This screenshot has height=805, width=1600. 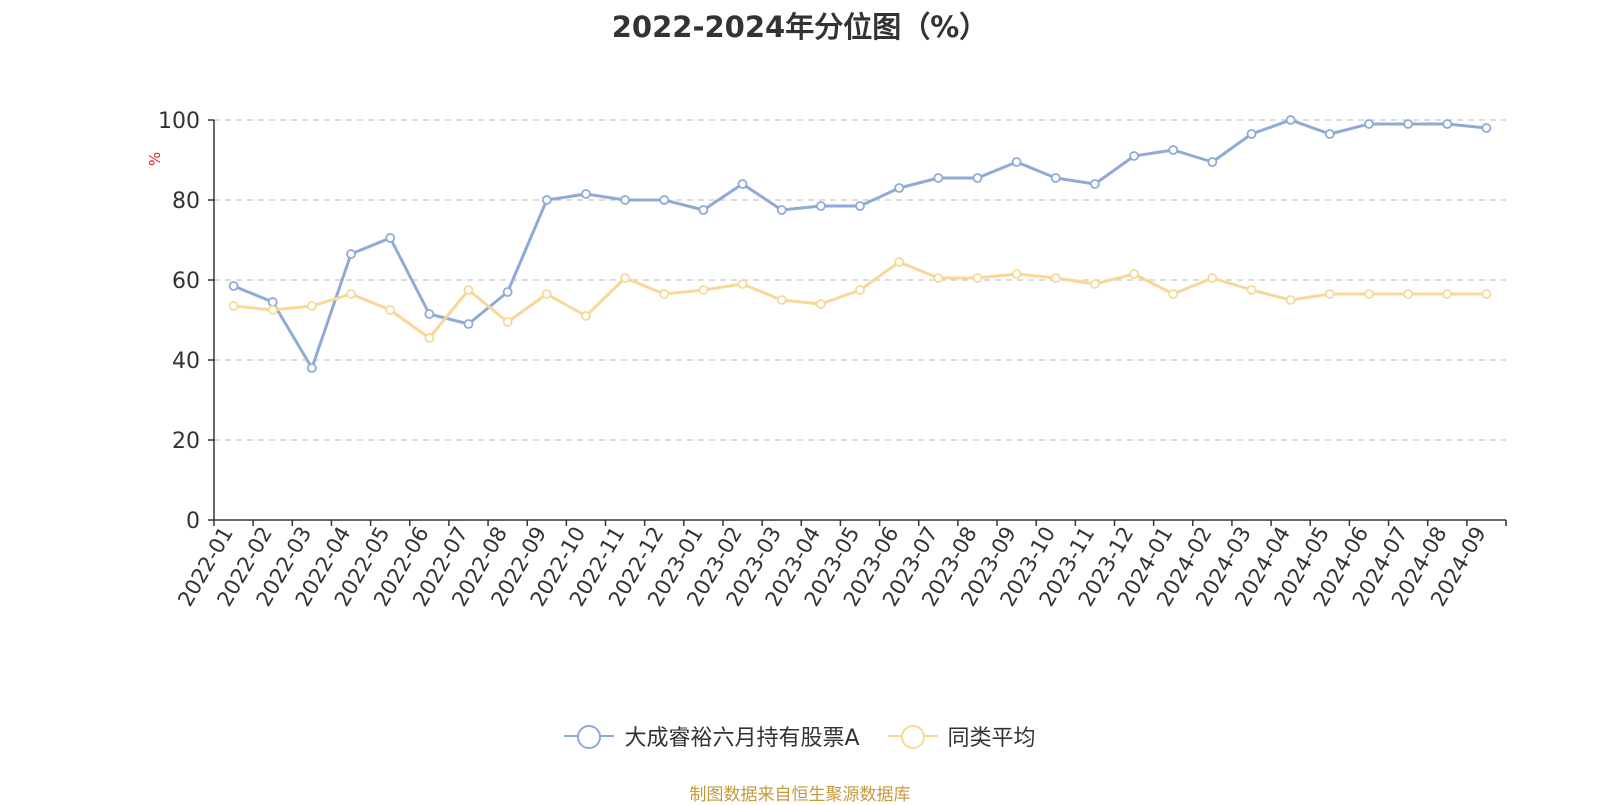 What do you see at coordinates (800, 795) in the screenshot?
I see `source-note: 制图数据来自恒生聚源数据库` at bounding box center [800, 795].